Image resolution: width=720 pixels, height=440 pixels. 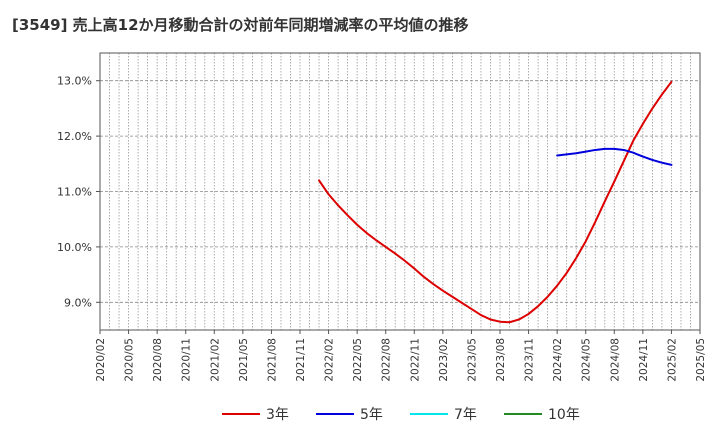 I want to click on x-tick-label: 2021/11, so click(x=301, y=360).